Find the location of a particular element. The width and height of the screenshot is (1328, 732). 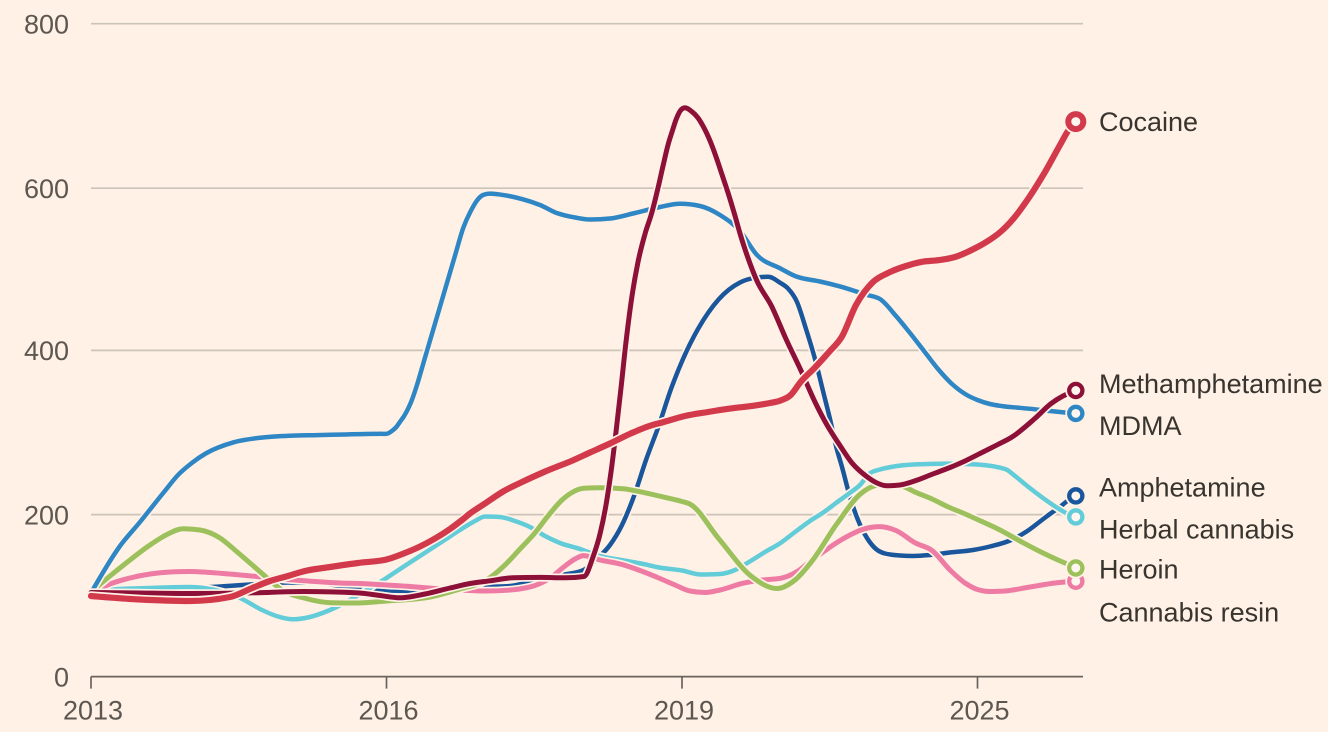

svg-text: 2019 is located at coordinates (684, 711).